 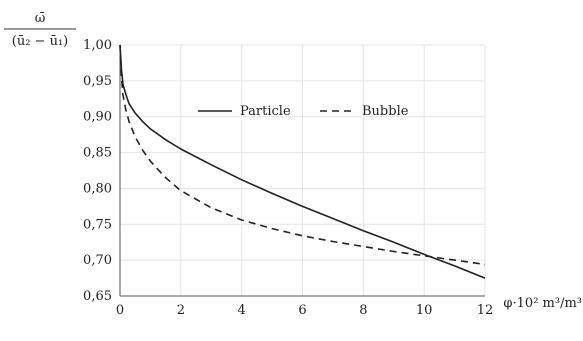 I want to click on x-tick-label: 8, so click(x=363, y=310).